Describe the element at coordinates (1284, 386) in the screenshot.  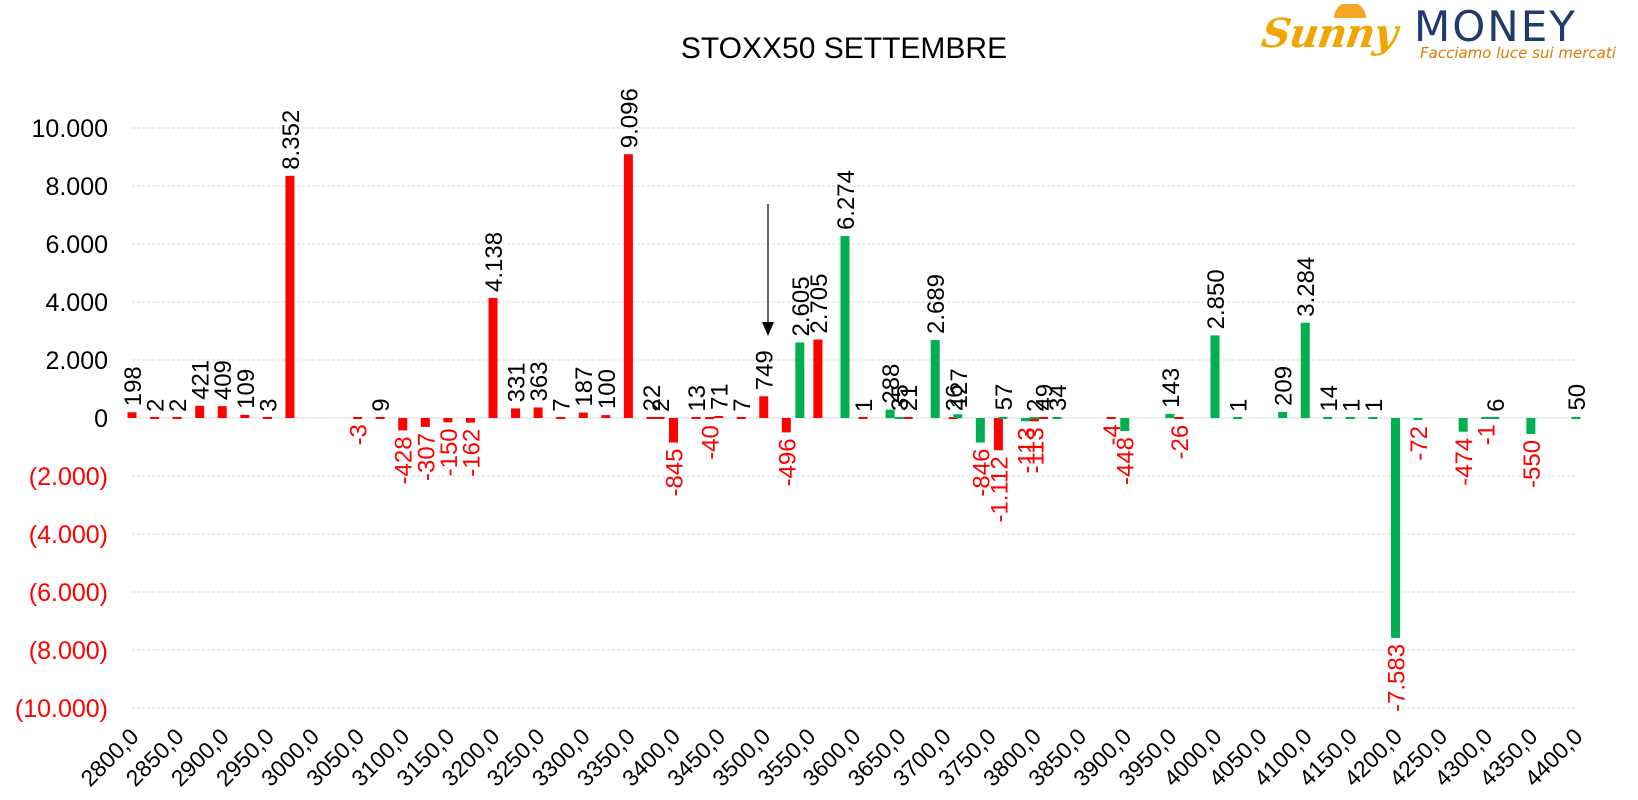
I see `data-label: 209` at that location.